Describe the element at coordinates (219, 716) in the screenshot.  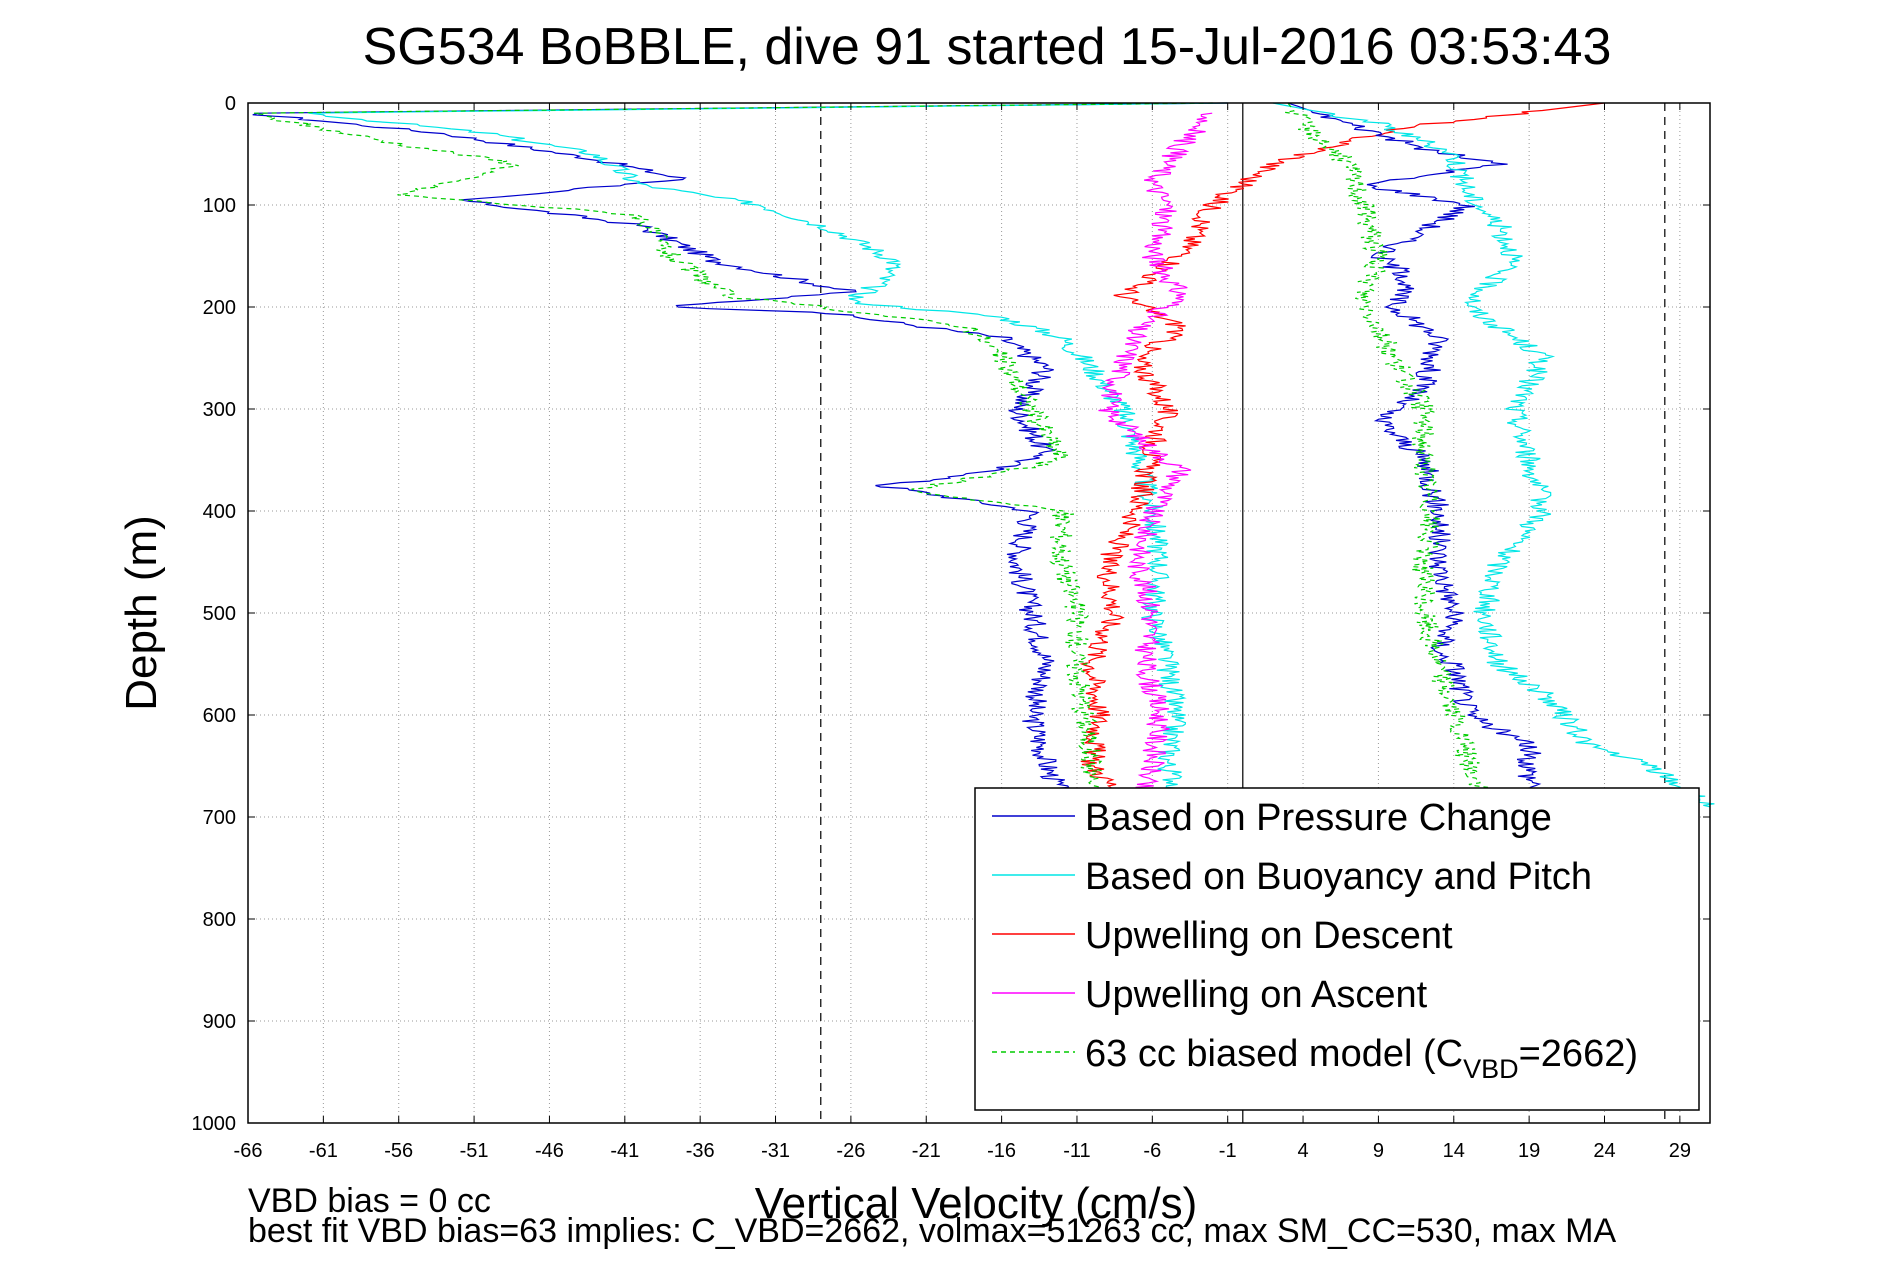
I see `y-tick-label: 600` at that location.